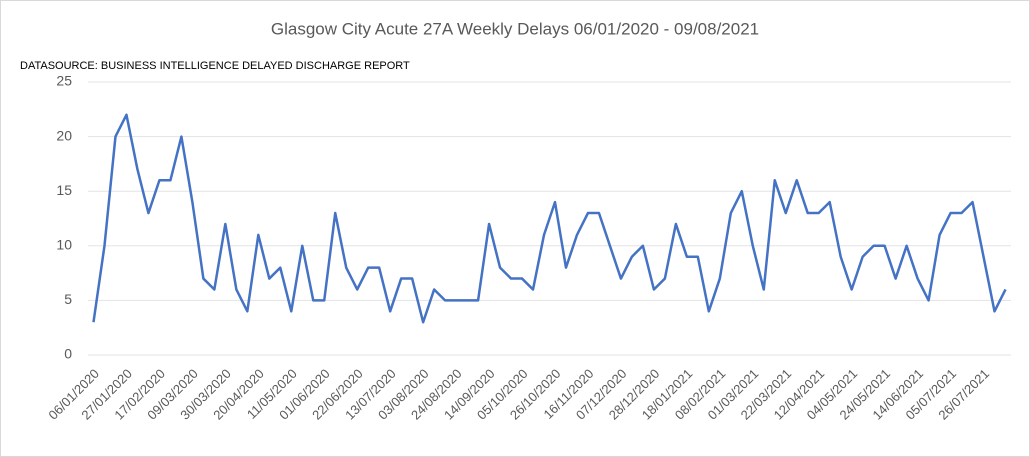 The width and height of the screenshot is (1030, 457). I want to click on y-tick-label: 5, so click(68, 299).